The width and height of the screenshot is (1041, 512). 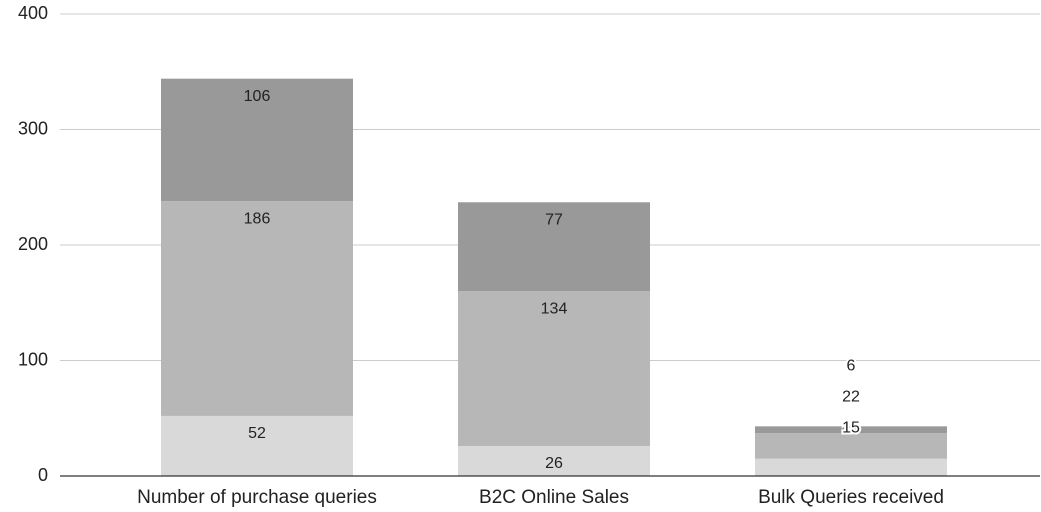 What do you see at coordinates (257, 218) in the screenshot?
I see `data-label: 186` at bounding box center [257, 218].